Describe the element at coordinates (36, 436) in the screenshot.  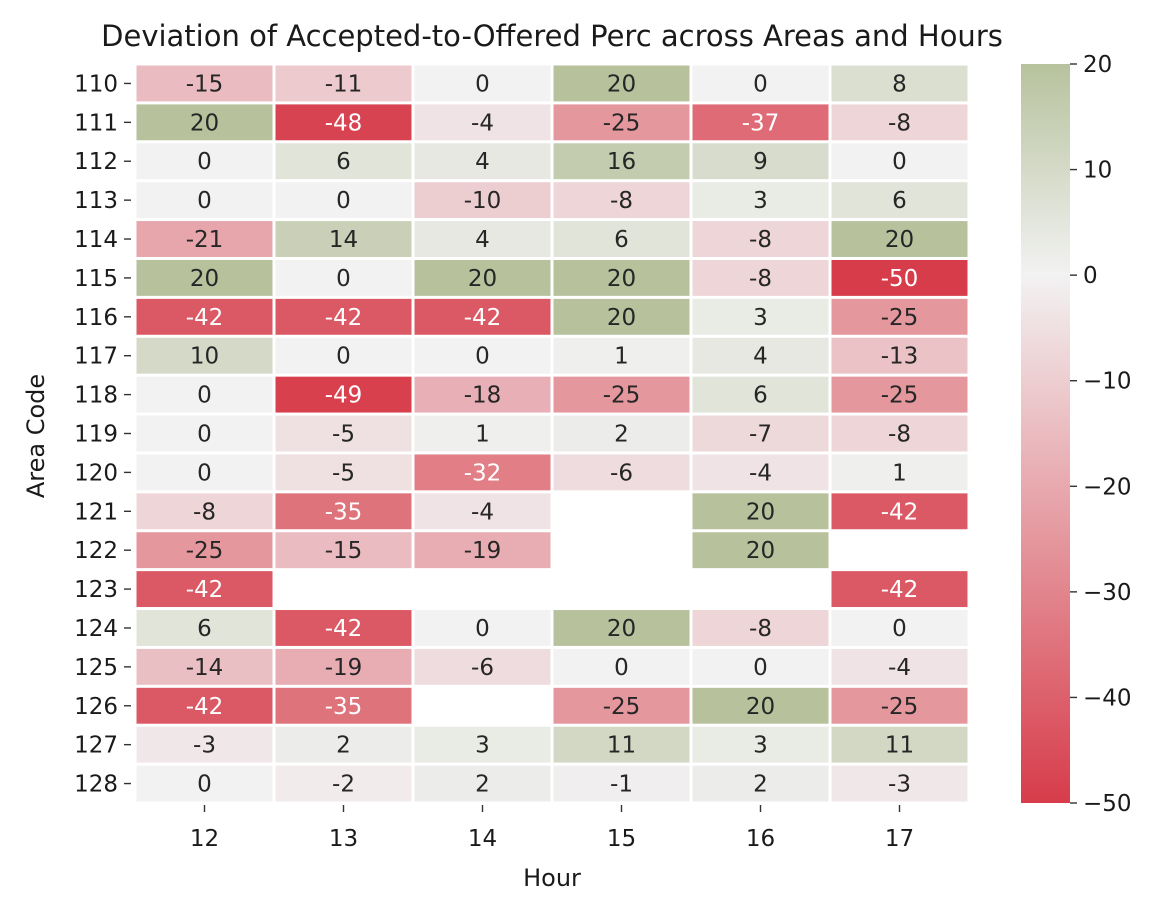
I see `y-axis-title: Area Code` at that location.